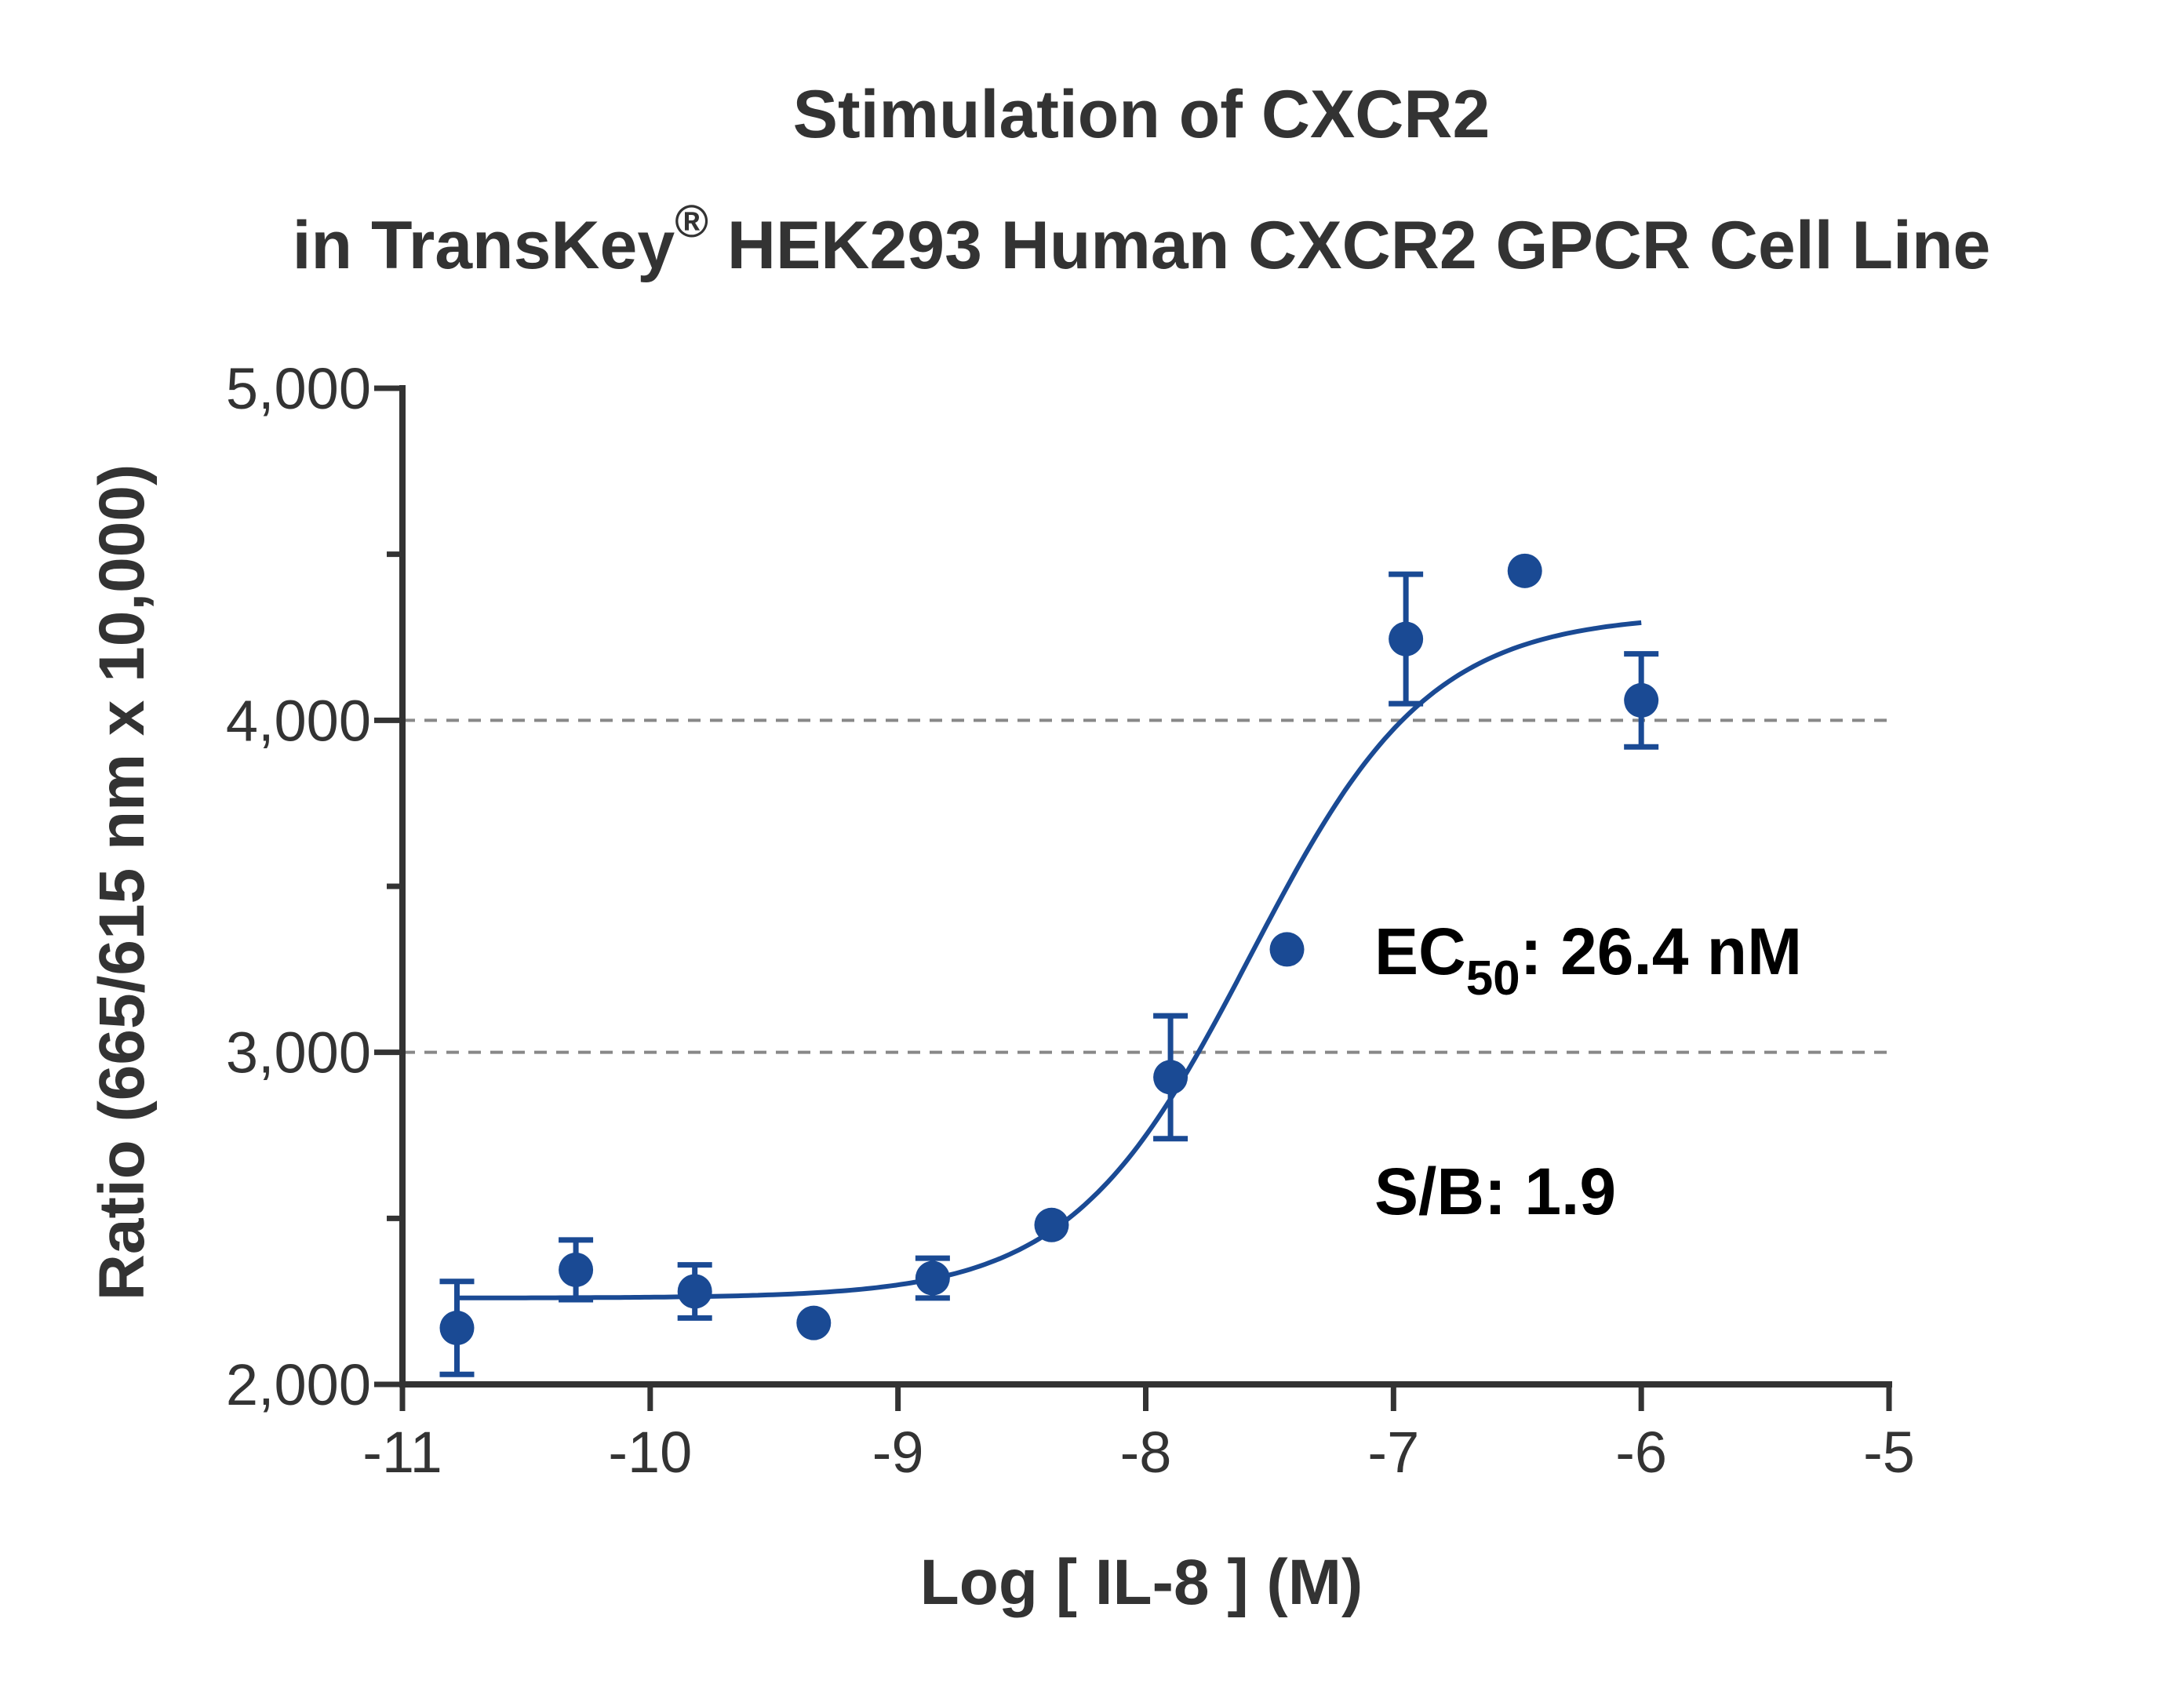  I want to click on x-tick-label: -11, so click(402, 1452).